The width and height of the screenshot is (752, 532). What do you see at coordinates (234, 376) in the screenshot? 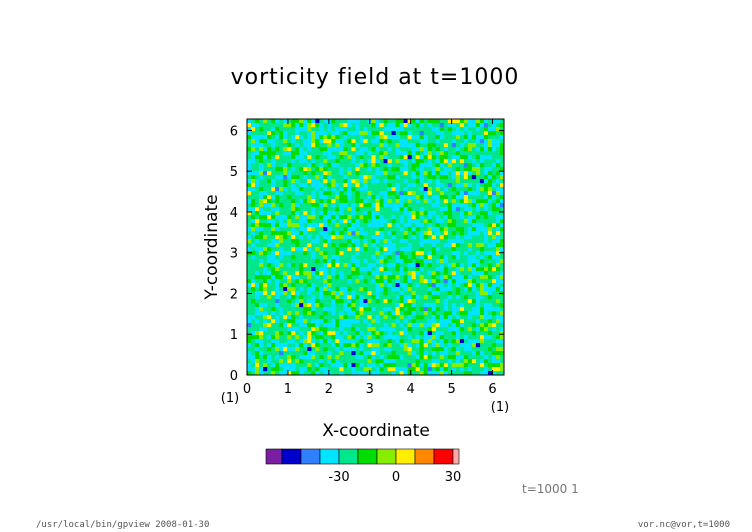
I see `y-tick-label: 0` at bounding box center [234, 376].